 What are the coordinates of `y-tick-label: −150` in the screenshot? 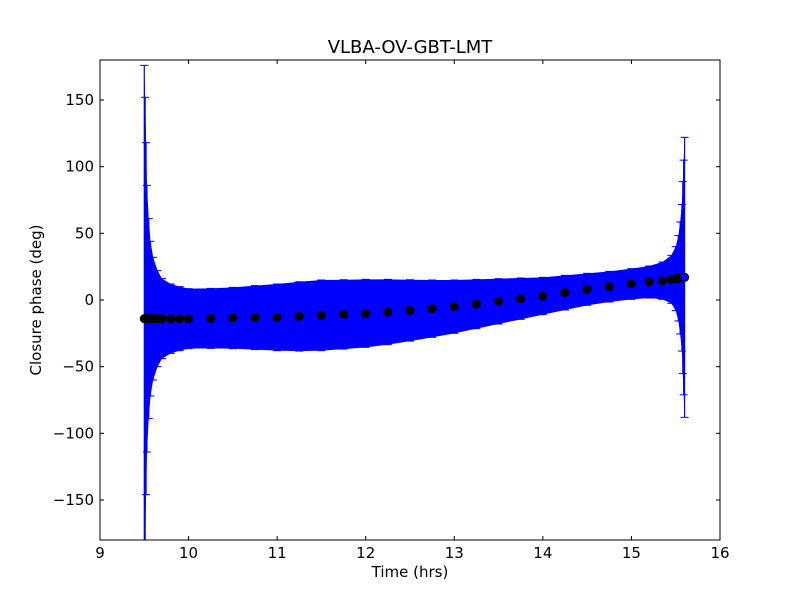 It's located at (73, 500).